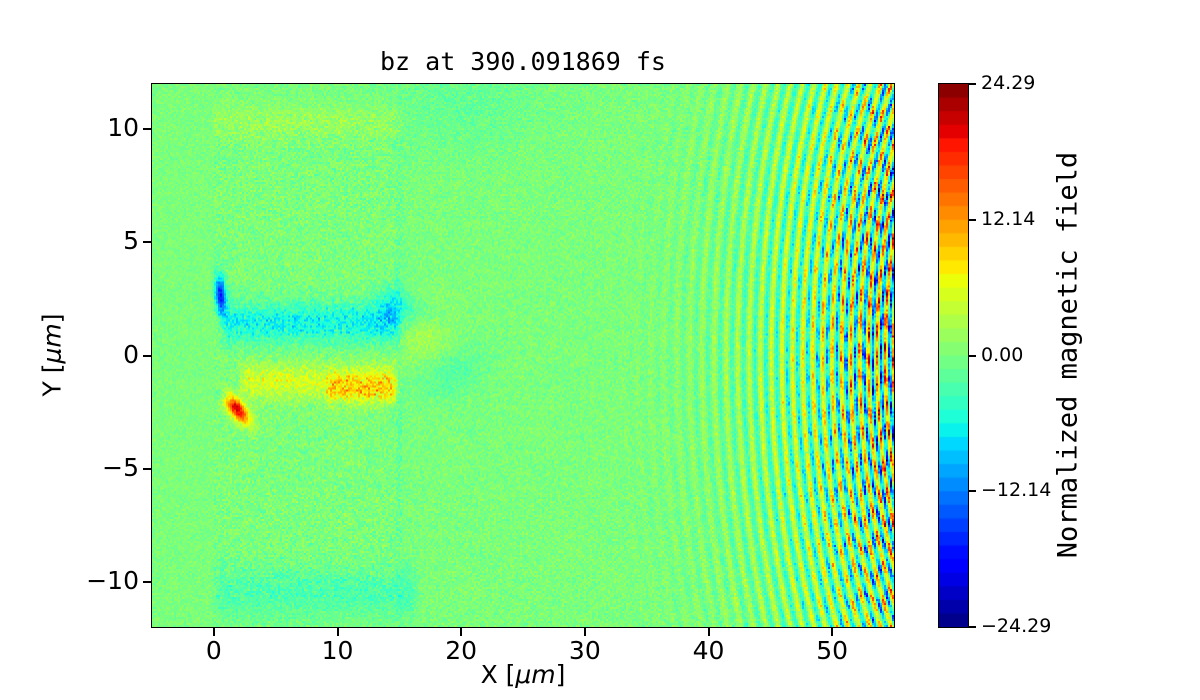 The width and height of the screenshot is (1200, 700). What do you see at coordinates (120, 467) in the screenshot?
I see `y-tick-label: −5` at bounding box center [120, 467].